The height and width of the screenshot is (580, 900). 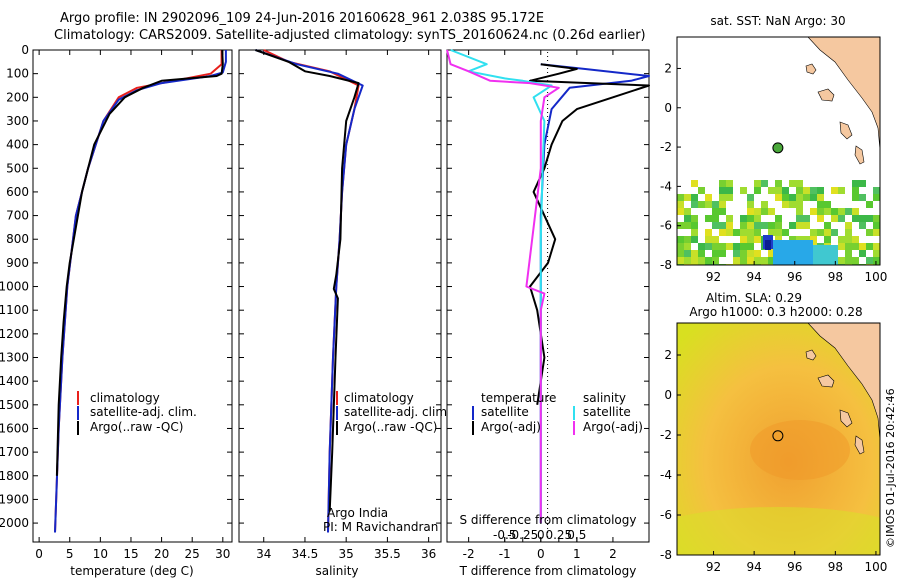 What do you see at coordinates (70, 554) in the screenshot?
I see `x-tick-label: 5` at bounding box center [70, 554].